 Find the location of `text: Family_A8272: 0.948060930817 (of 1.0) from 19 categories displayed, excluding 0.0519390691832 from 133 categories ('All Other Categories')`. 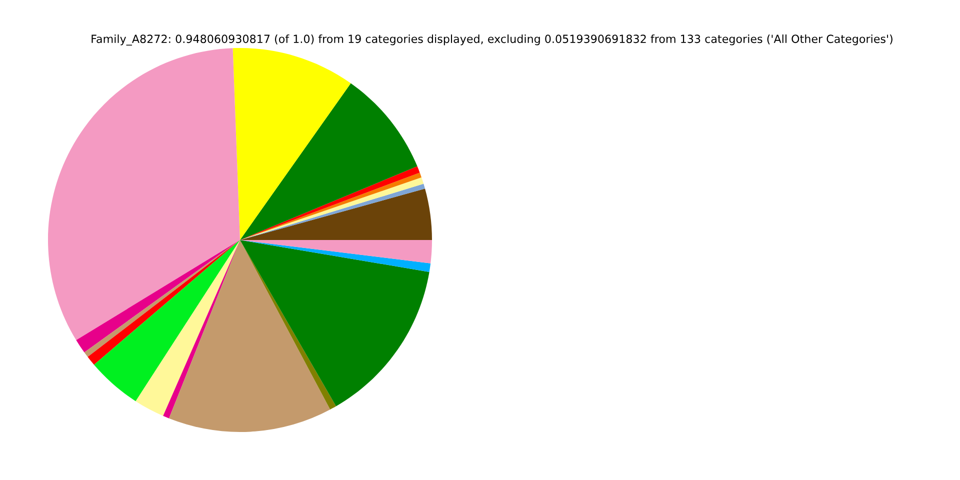

text: Family_A8272: 0.948060930817 (of 1.0) from 19 categories displayed, excluding 0.0519390691832 from 133 categories ('All Other Categories') is located at coordinates (492, 40).